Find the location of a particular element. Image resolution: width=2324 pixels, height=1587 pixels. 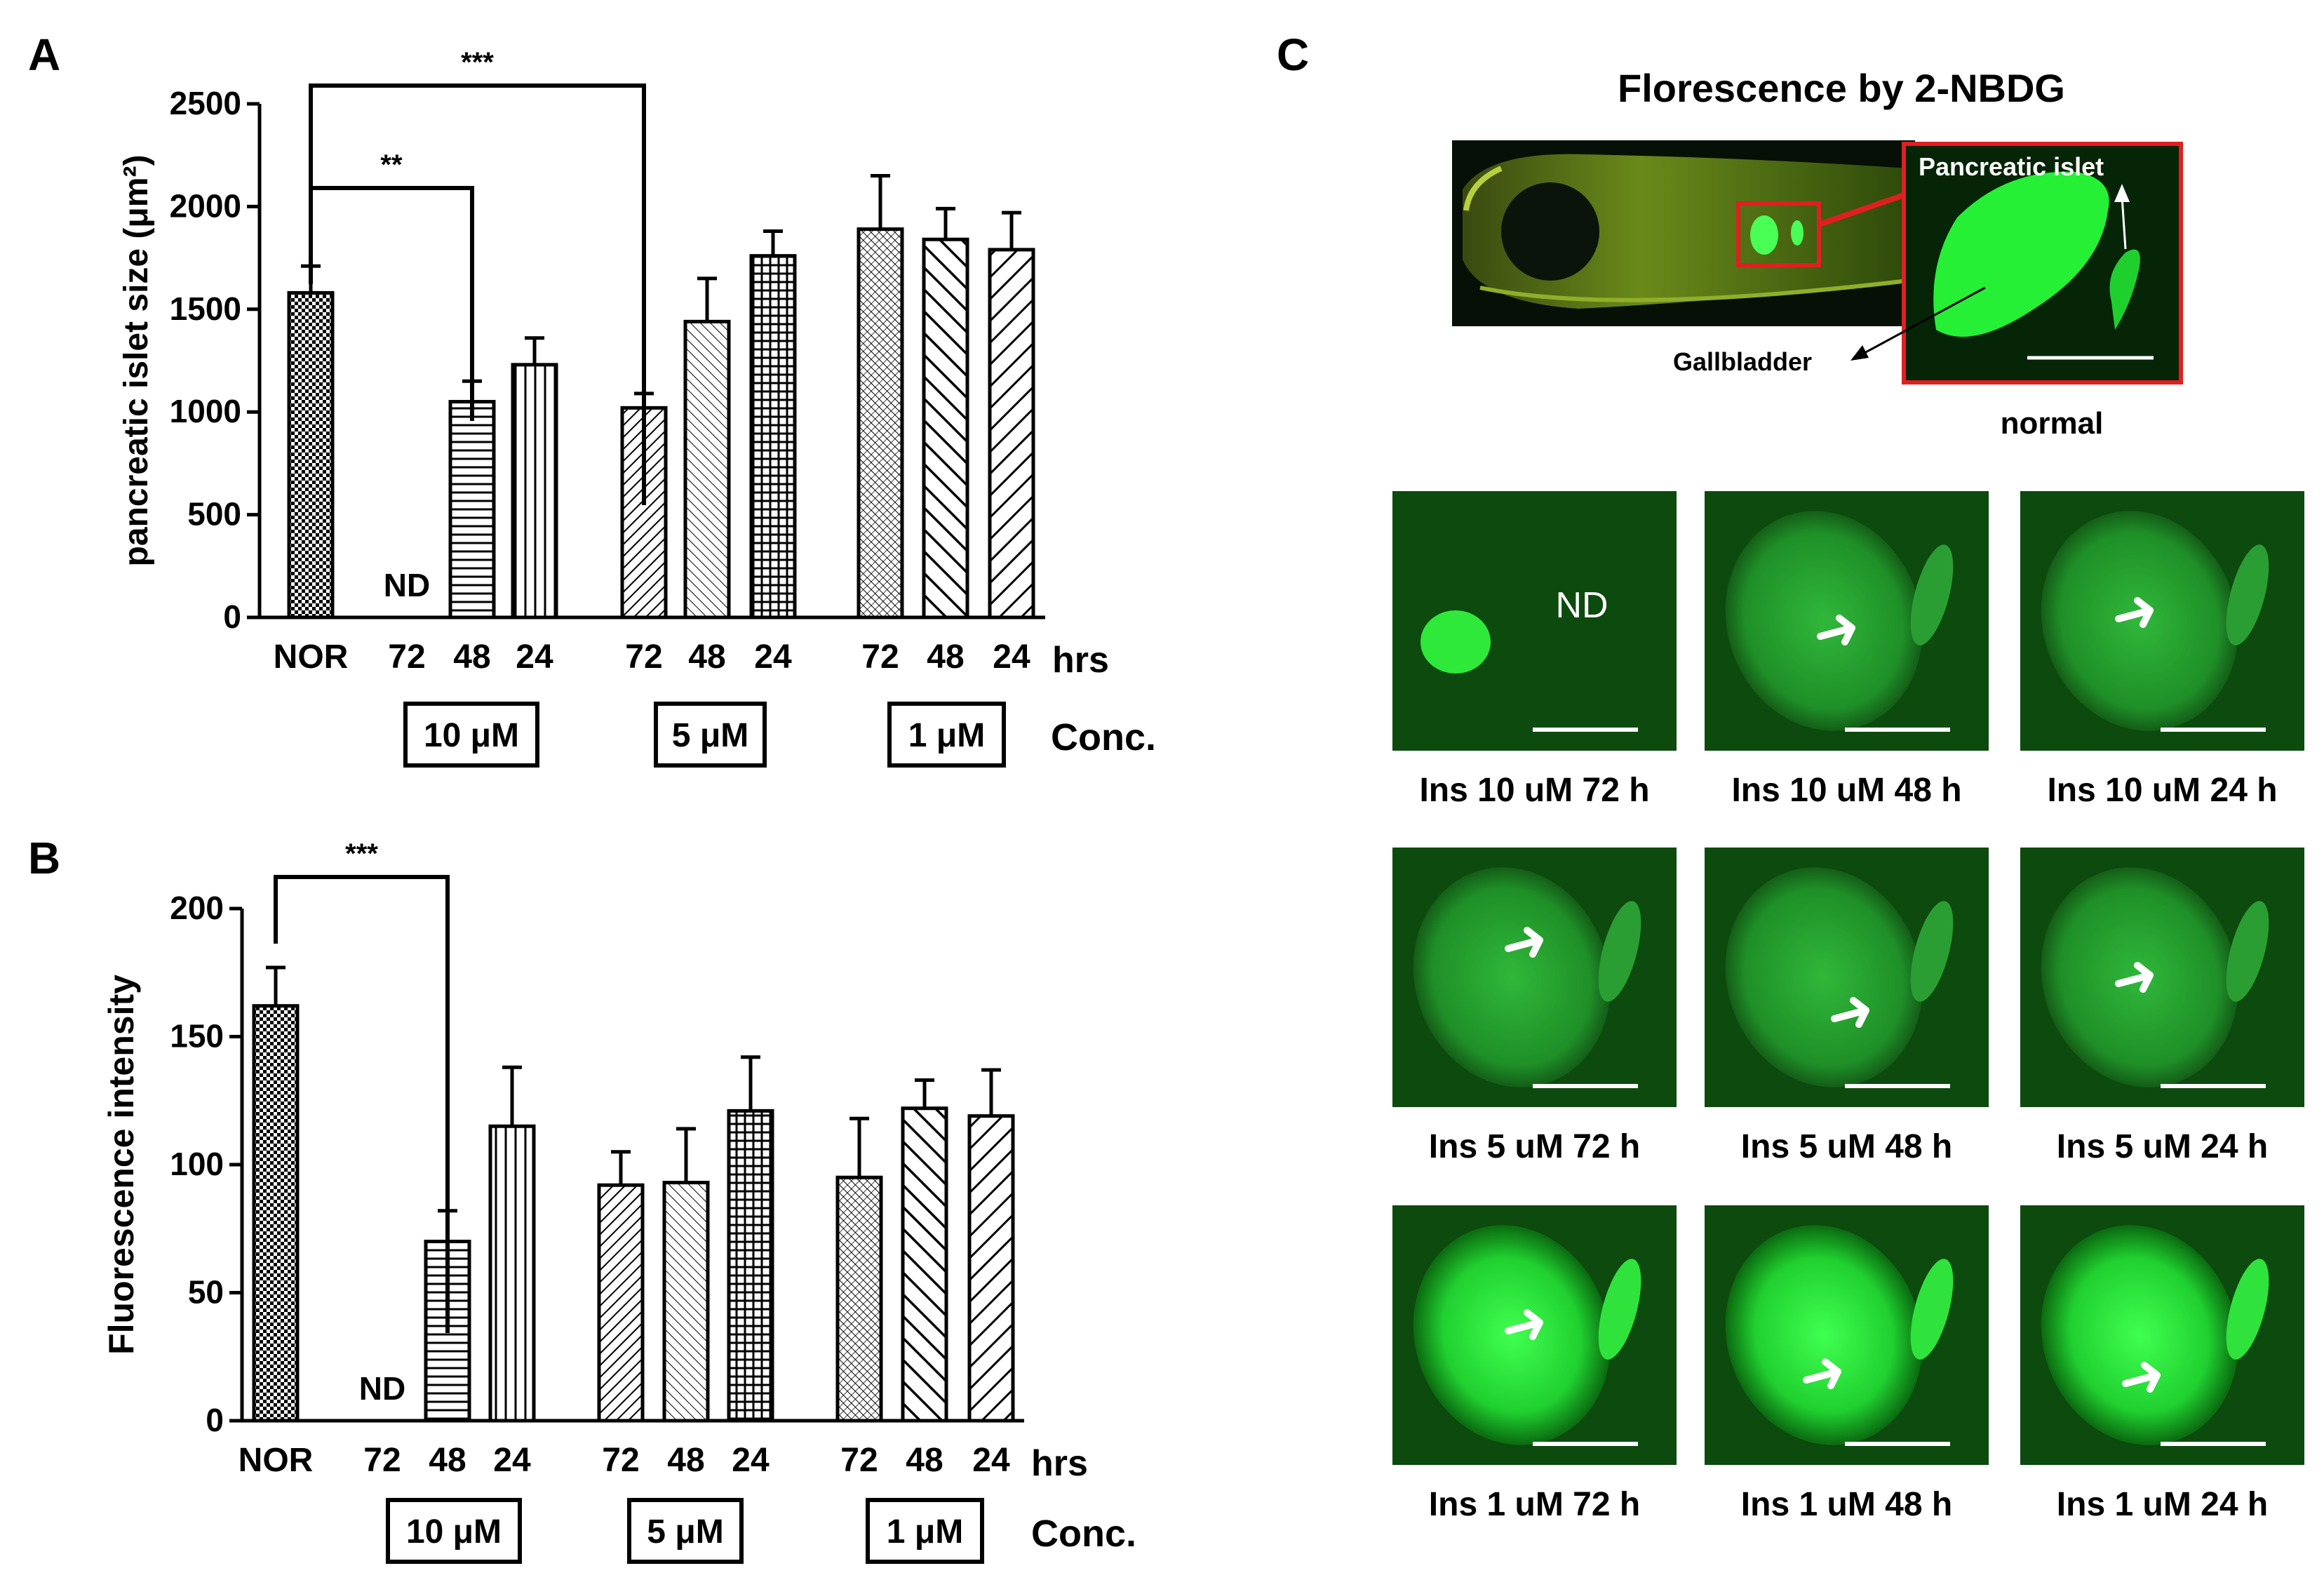

panel-label-c: C is located at coordinates (1293, 55).